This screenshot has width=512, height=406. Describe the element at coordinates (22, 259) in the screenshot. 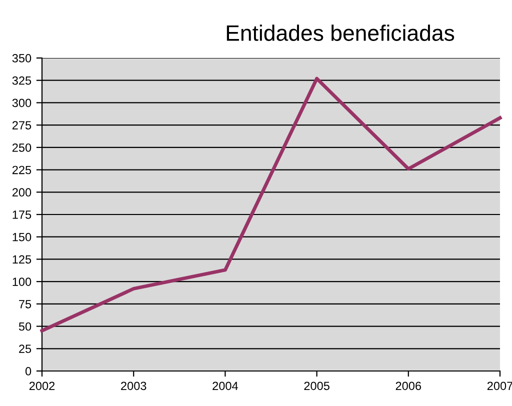

I see `y-tick-label: 125` at that location.